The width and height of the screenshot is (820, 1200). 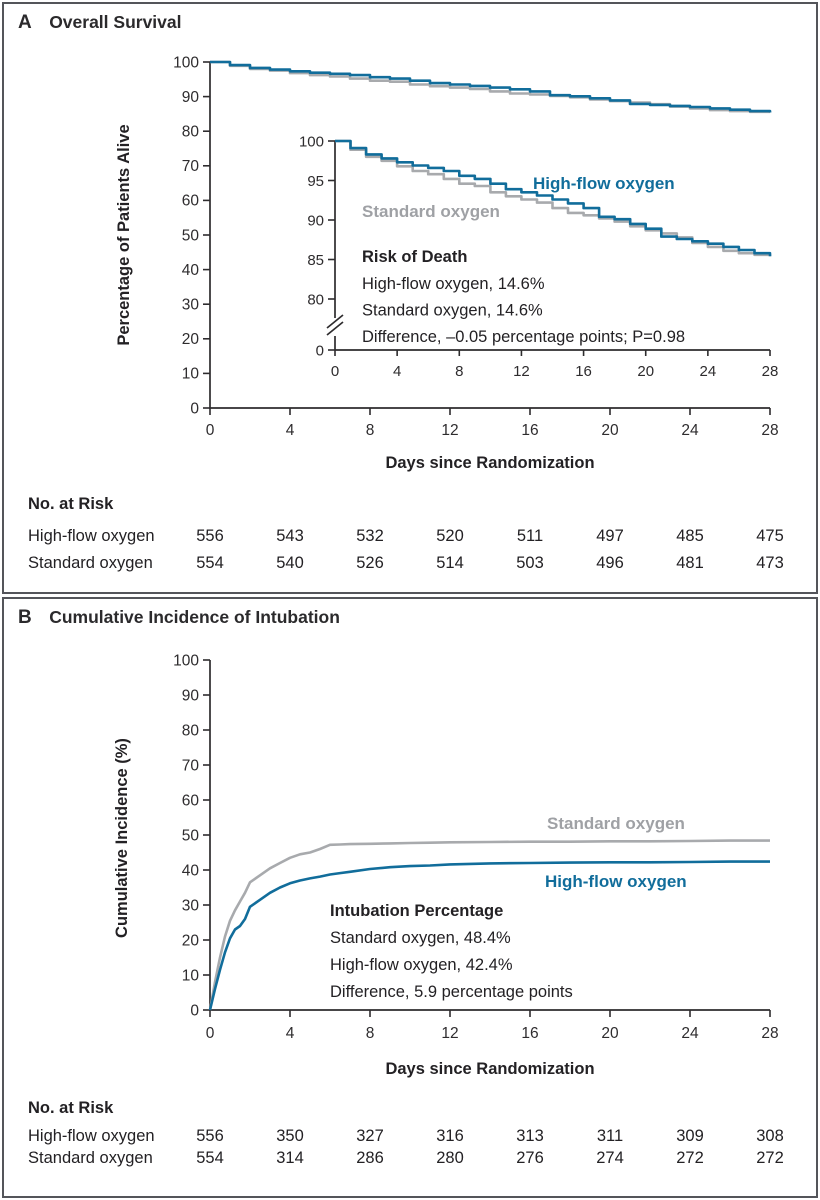 What do you see at coordinates (410, 564) in the screenshot?
I see `risk-row: Standard oxygen 554 540 526 514 503 496 481 473` at bounding box center [410, 564].